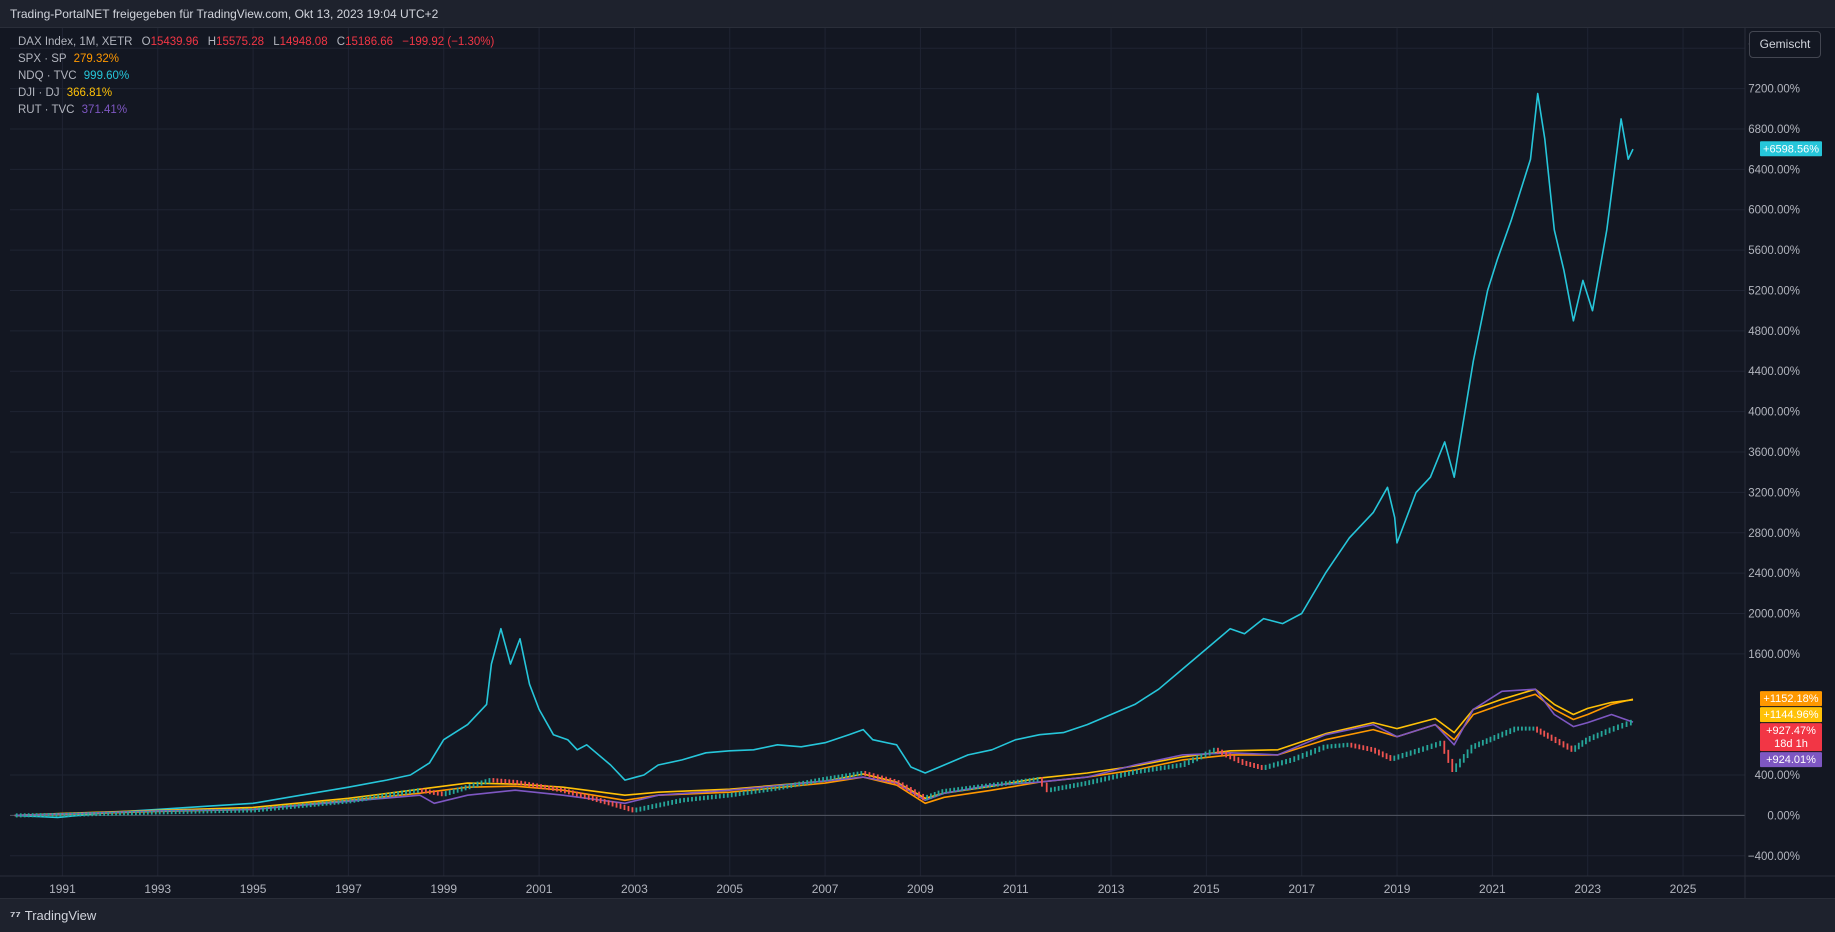  Describe the element at coordinates (303, 42) in the screenshot. I see `low-value: 14948.08` at that location.